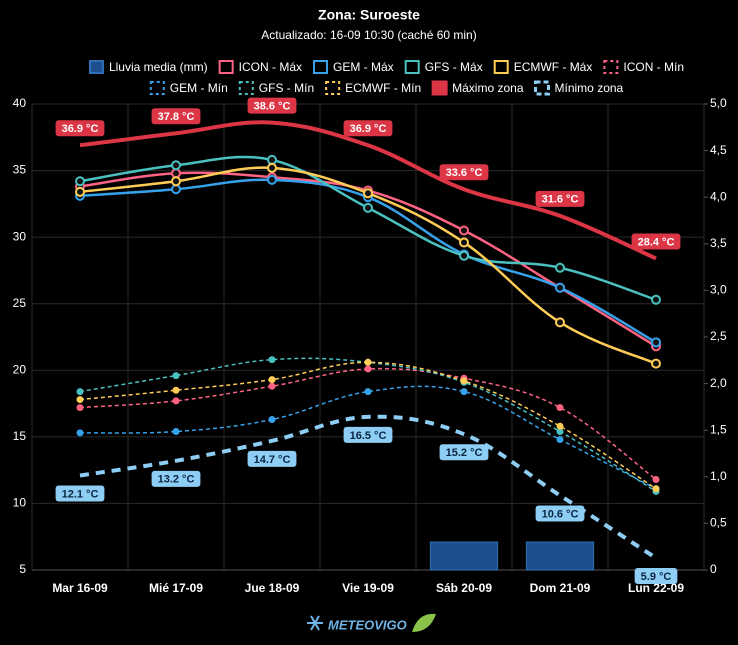  Describe the element at coordinates (383, 88) in the screenshot. I see `legend-label: ECMWF - Mín` at that location.